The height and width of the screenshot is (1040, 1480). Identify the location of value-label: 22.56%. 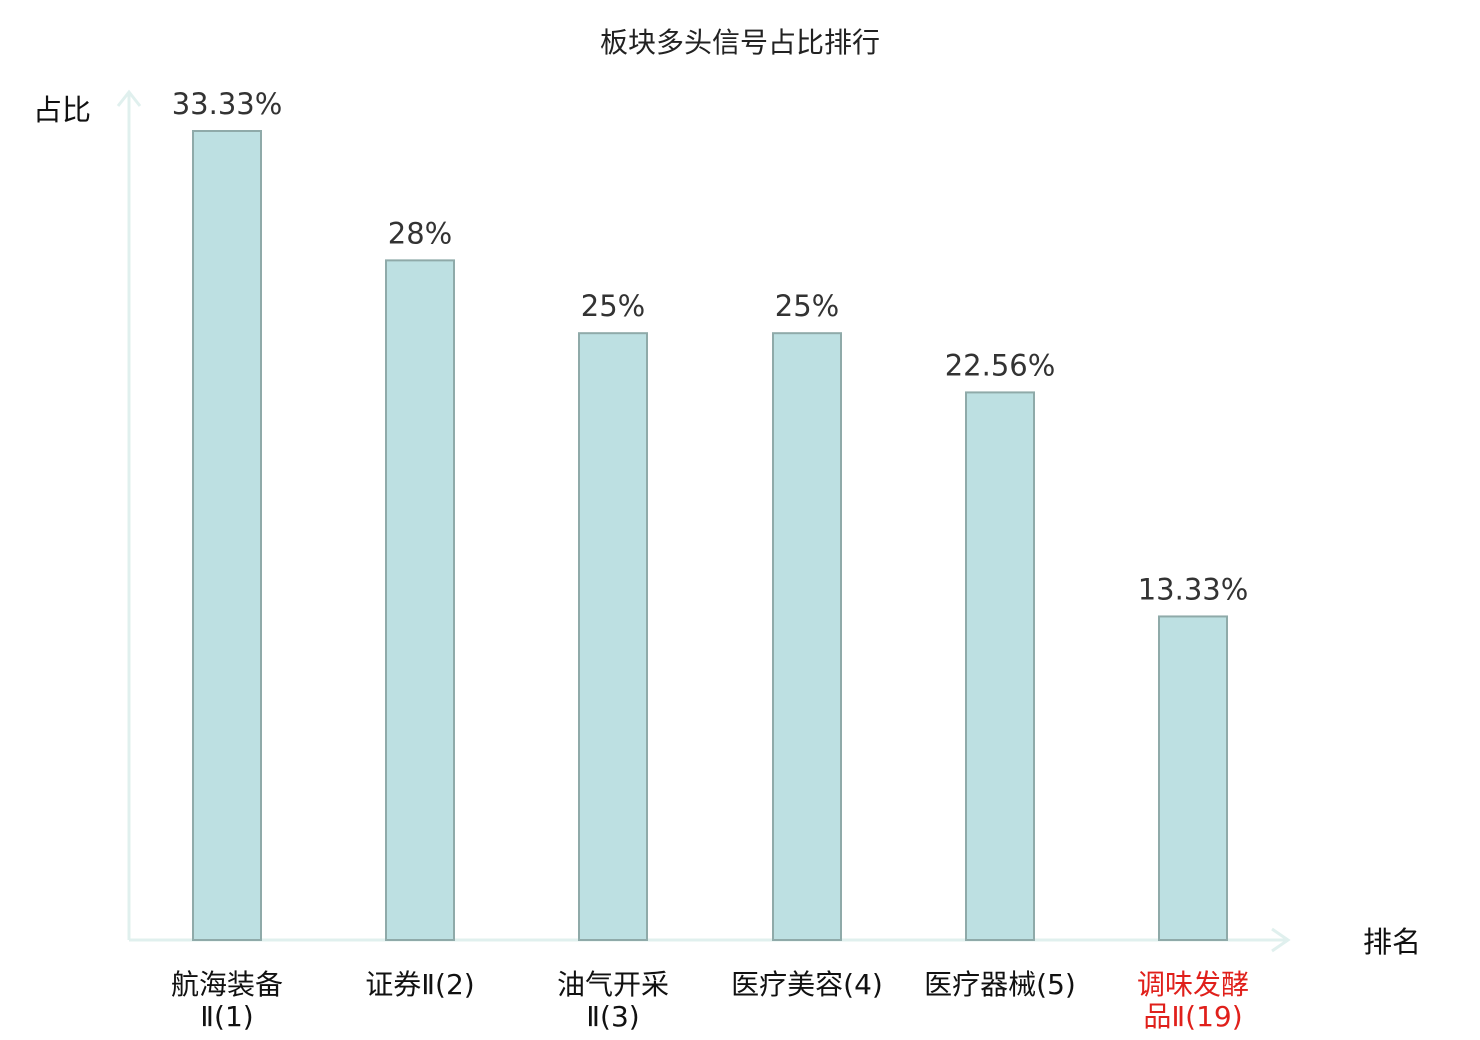
(1000, 365).